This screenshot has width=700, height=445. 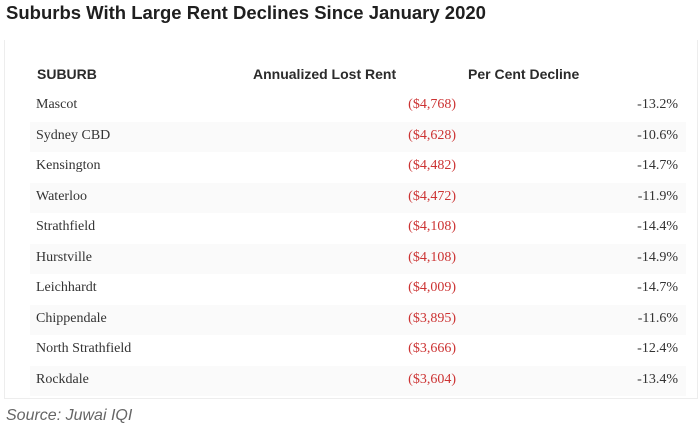 I want to click on decline-cell: -14.4%, so click(x=657, y=226).